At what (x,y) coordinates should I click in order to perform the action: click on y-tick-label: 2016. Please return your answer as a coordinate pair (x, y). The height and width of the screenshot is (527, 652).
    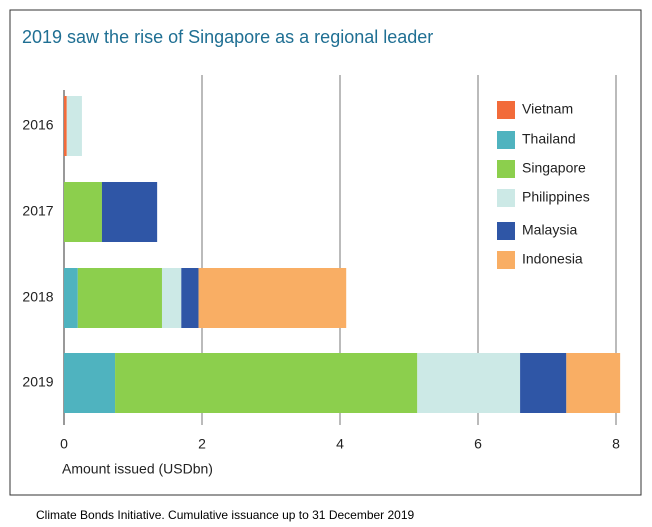
    Looking at the image, I should click on (37, 125).